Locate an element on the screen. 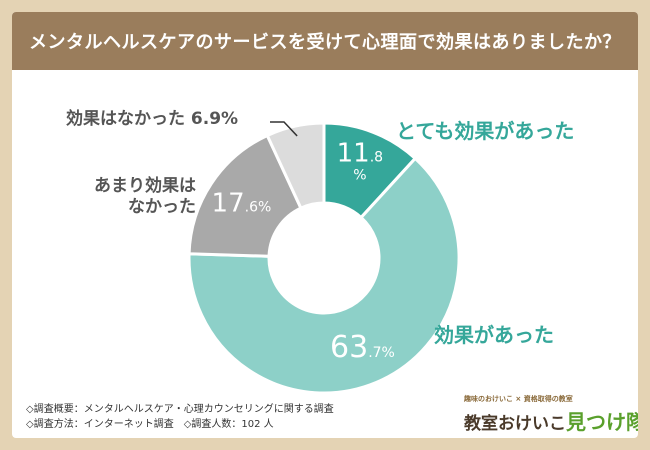  footnote-method: ◇調査方法：インターネット調査 ◇調査人数：102 人 is located at coordinates (150, 424).